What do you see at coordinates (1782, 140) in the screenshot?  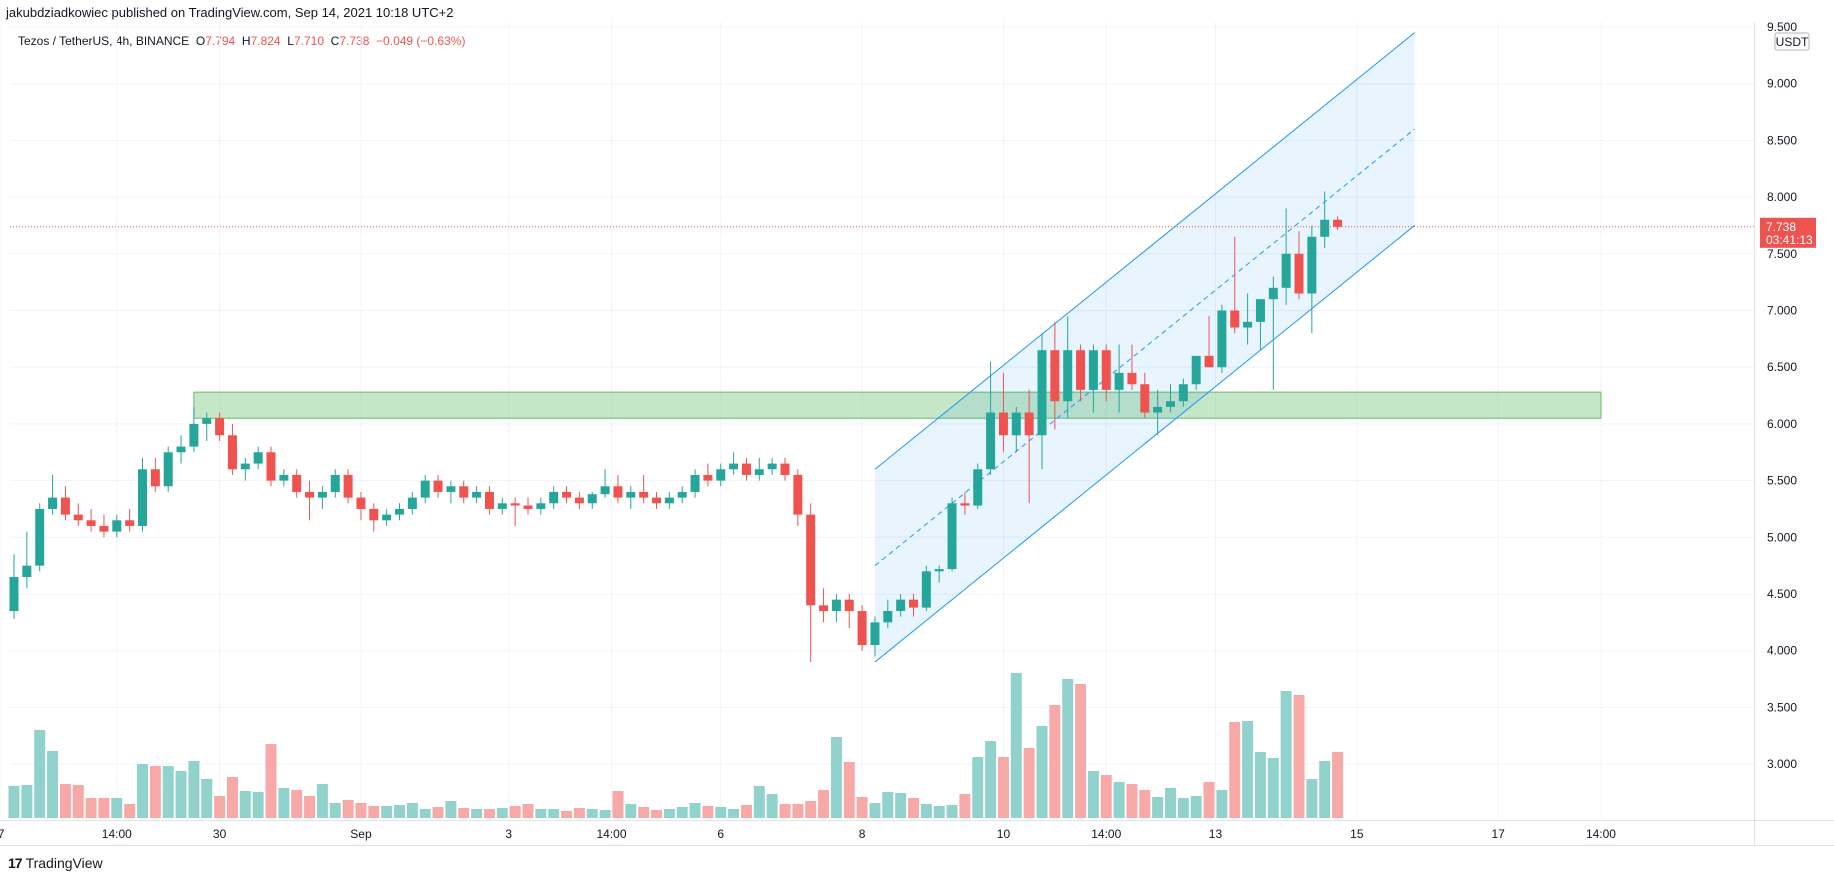 I see `price-tick-label: 8.500` at bounding box center [1782, 140].